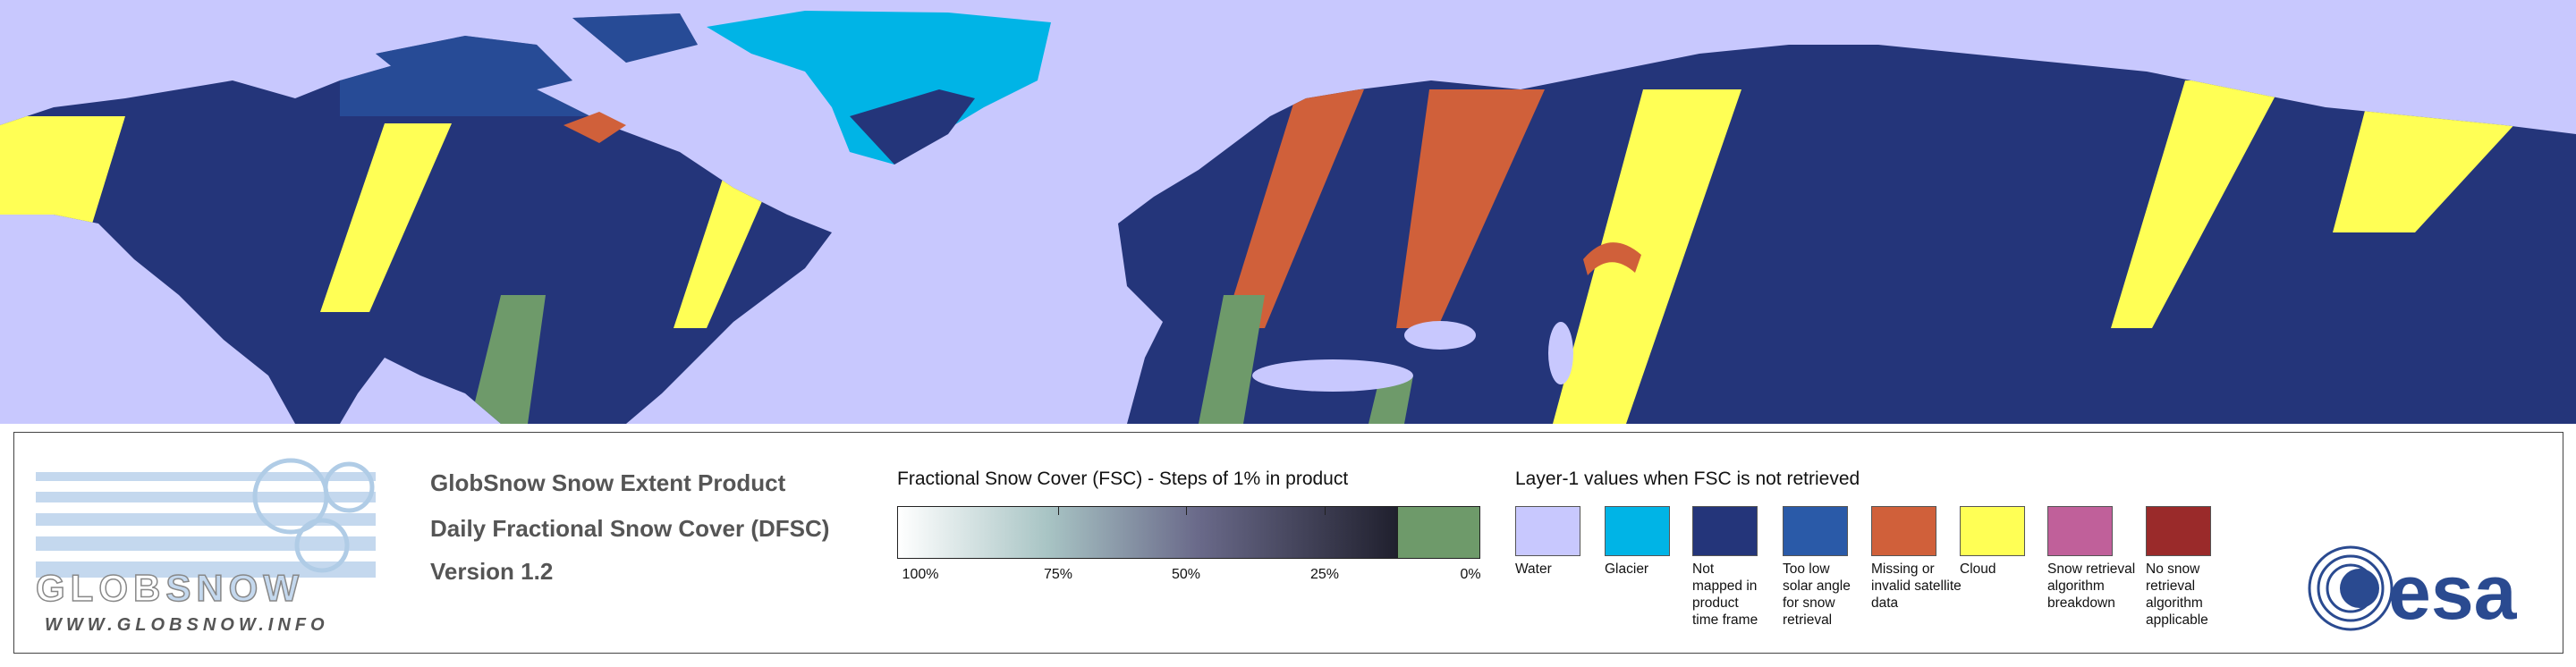  I want to click on fsc-tick-label: 100%, so click(920, 574).